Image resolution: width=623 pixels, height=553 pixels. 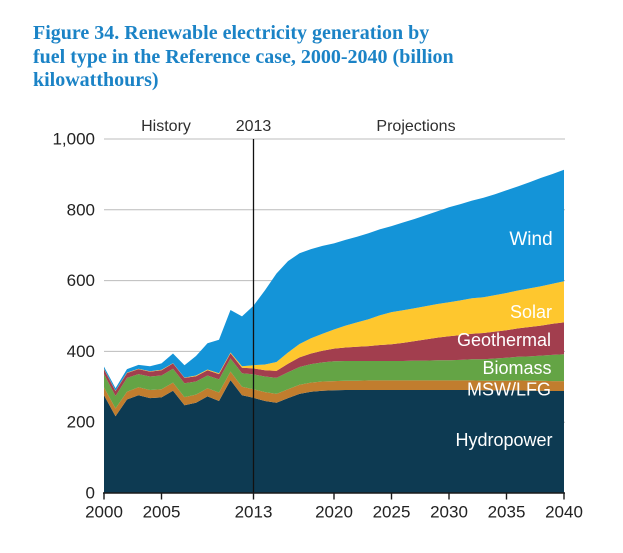 I want to click on x-tick-label-2020: 2020, so click(x=334, y=512).